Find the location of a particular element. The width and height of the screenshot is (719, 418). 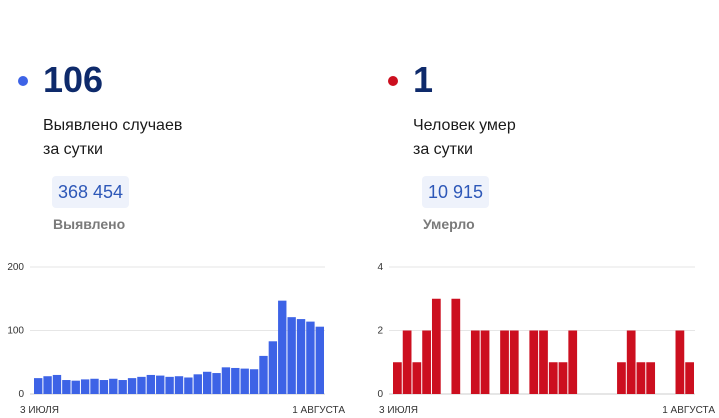

deaths-description-line2: за сутки is located at coordinates (443, 149).